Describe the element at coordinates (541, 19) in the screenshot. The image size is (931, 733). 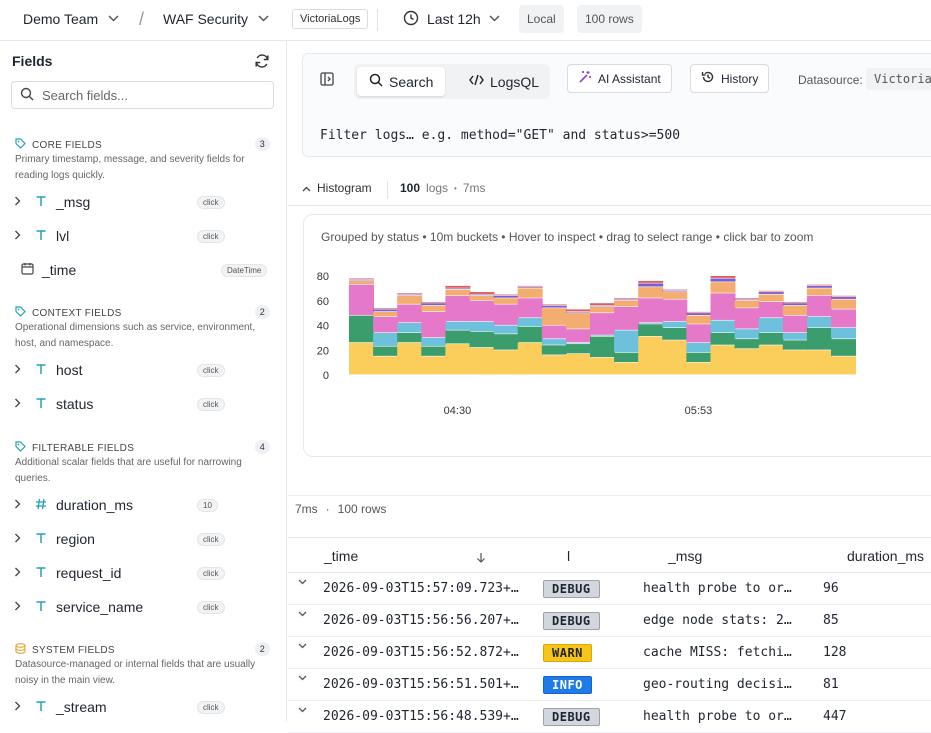
I see `timezone-toggle: Local` at that location.